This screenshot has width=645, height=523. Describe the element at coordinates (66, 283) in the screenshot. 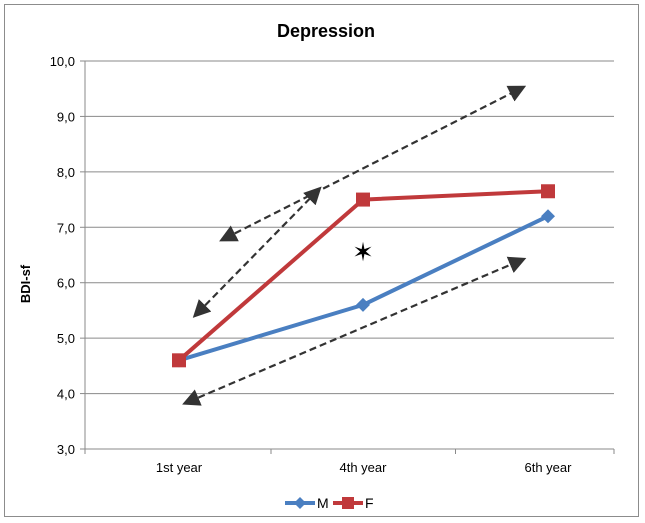

I see `y-tick-label: 6,0` at that location.